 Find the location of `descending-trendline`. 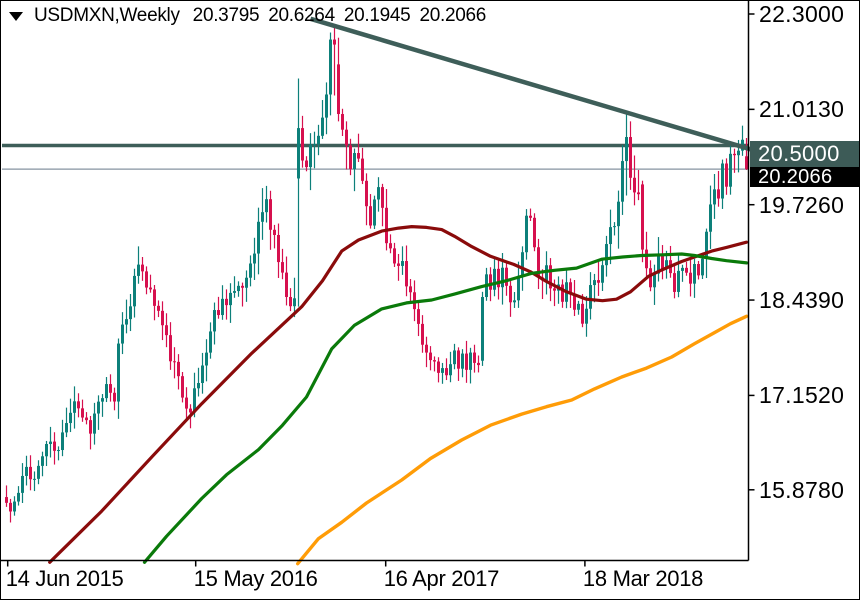

descending-trendline is located at coordinates (533, 85).